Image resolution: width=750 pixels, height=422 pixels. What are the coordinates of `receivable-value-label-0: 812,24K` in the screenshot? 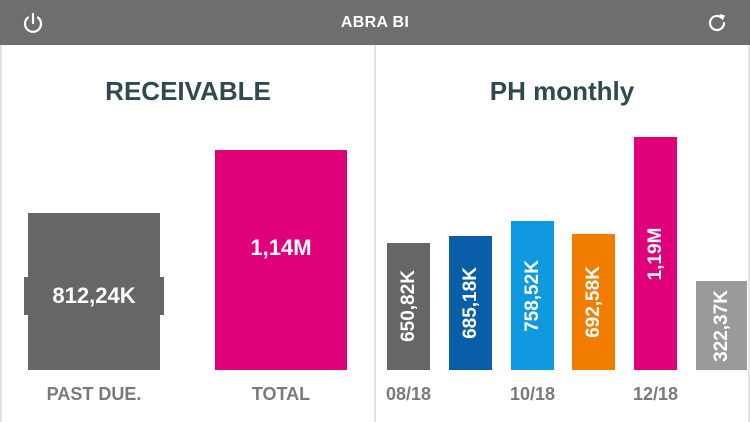 It's located at (94, 295).